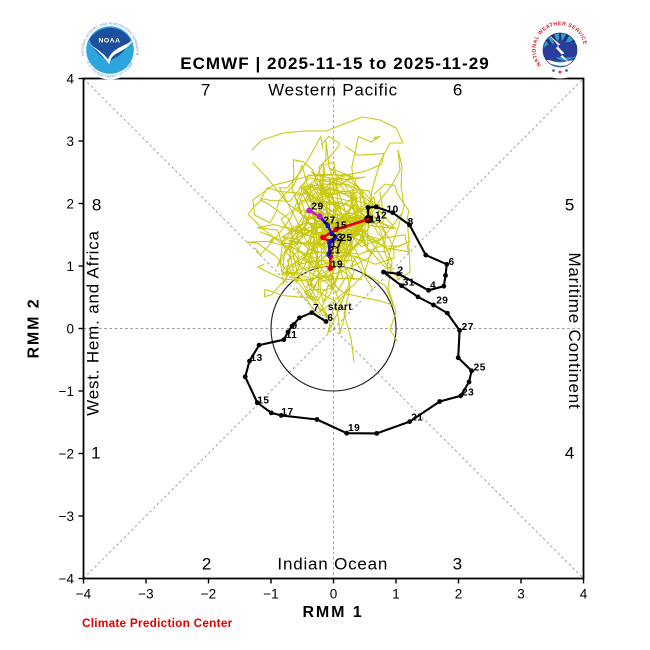  I want to click on svg-text: RMM 1, so click(332, 612).